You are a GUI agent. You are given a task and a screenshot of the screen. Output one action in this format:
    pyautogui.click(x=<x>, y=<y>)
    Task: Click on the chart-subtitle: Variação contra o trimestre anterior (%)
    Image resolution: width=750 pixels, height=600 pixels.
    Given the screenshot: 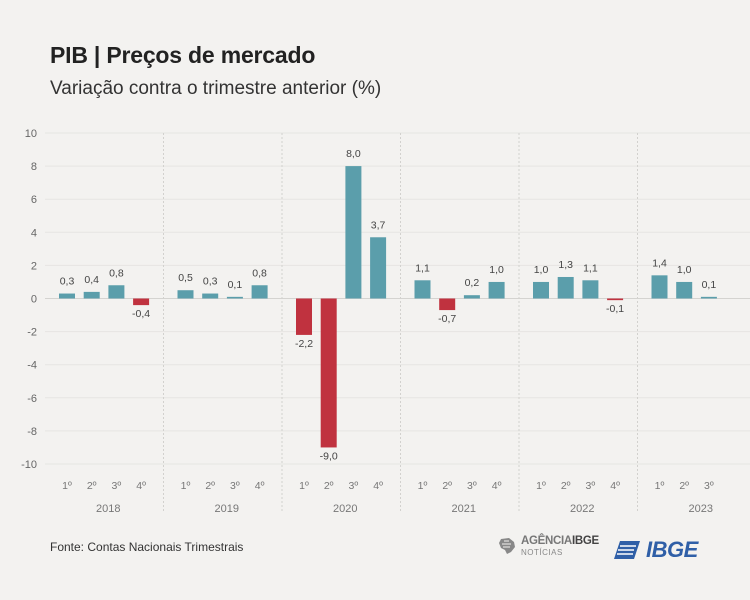 What is the action you would take?
    pyautogui.click(x=216, y=88)
    